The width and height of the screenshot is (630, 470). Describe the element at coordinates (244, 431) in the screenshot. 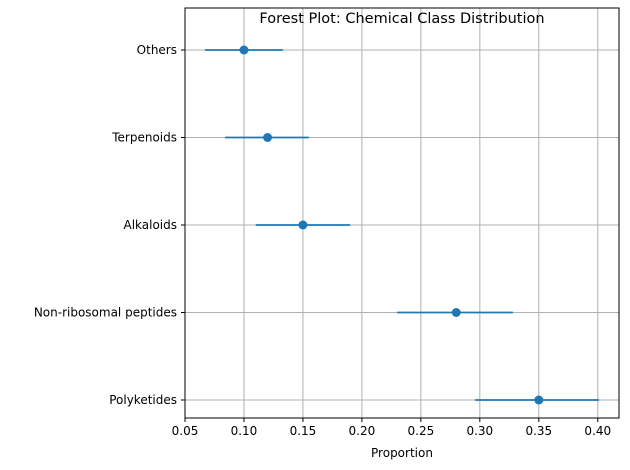

I see `x-tick-label: 0.10` at that location.